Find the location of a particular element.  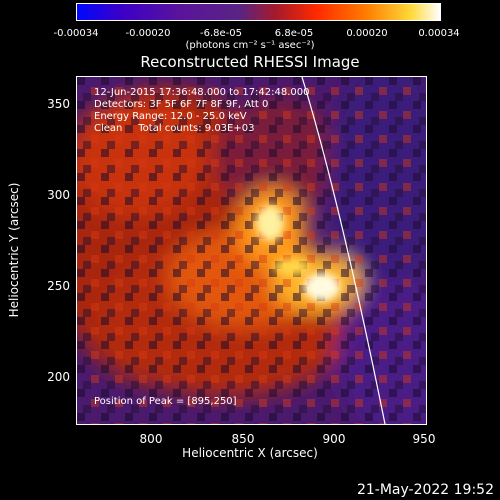

colorbar-tick: -0.00020 is located at coordinates (148, 33).